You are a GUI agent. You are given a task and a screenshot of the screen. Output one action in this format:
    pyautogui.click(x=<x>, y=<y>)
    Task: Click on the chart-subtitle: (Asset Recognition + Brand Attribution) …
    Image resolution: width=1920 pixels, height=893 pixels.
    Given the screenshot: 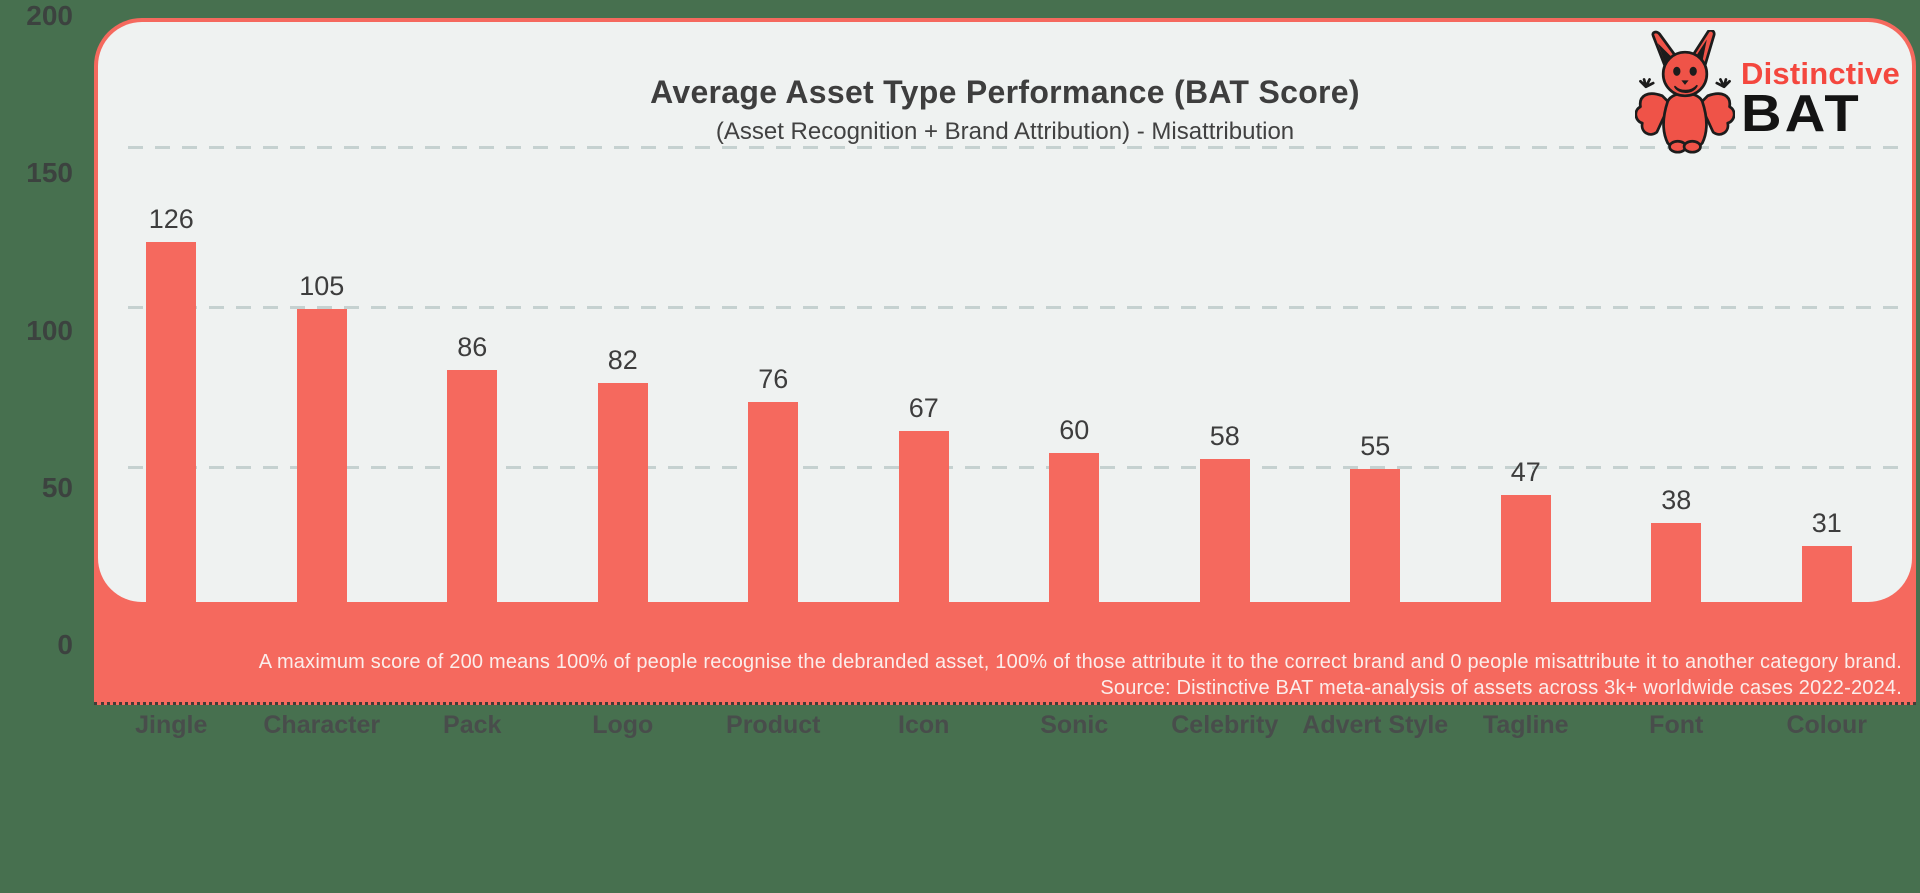 What is the action you would take?
    pyautogui.click(x=1005, y=131)
    